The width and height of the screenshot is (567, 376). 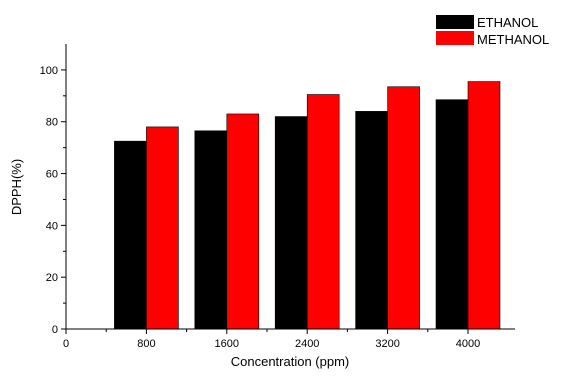 What do you see at coordinates (307, 344) in the screenshot?
I see `x-tick-label: 2400` at bounding box center [307, 344].